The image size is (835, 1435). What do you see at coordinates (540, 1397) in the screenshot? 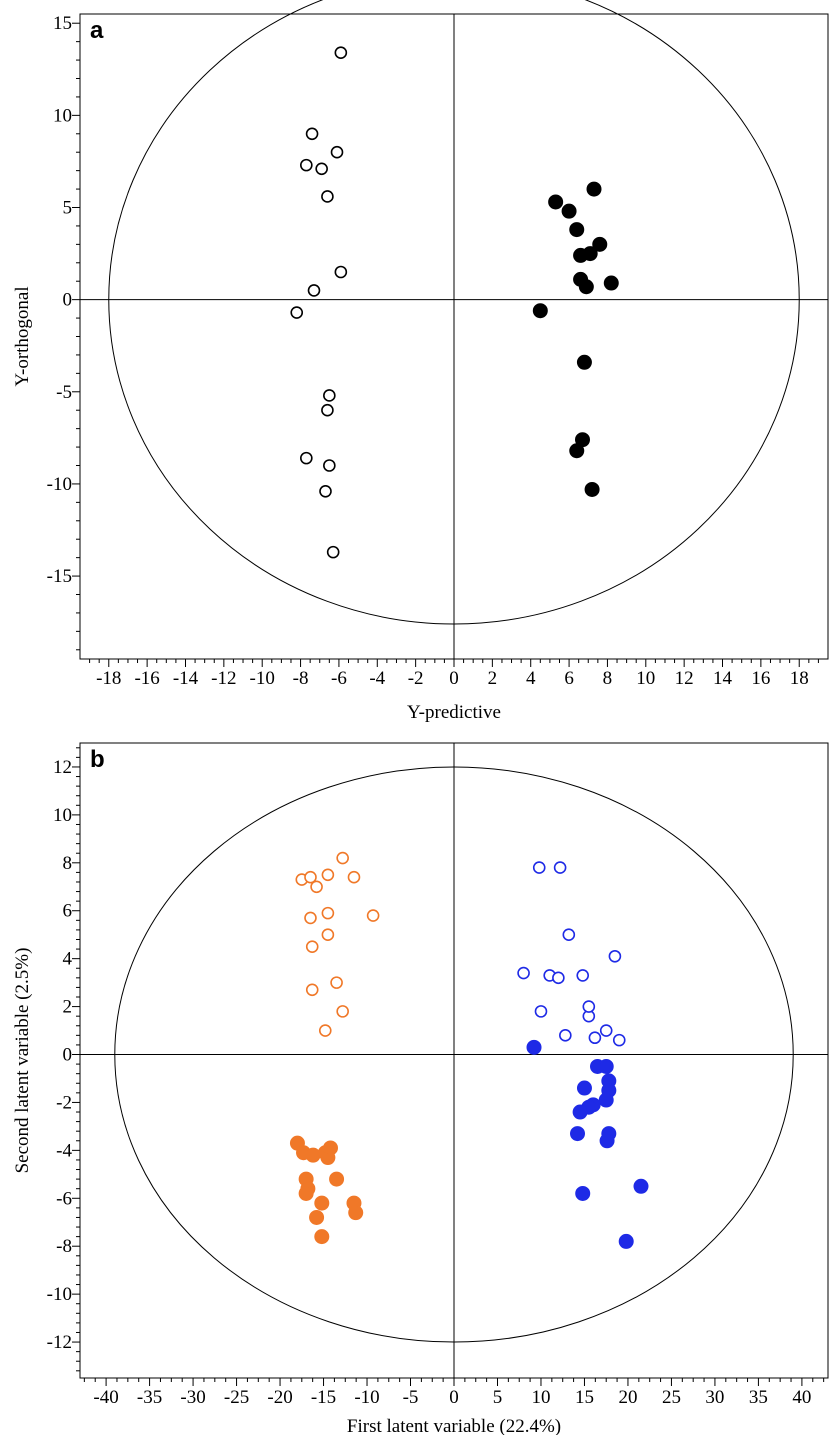
I see `x-tick-label: 10` at bounding box center [540, 1397].